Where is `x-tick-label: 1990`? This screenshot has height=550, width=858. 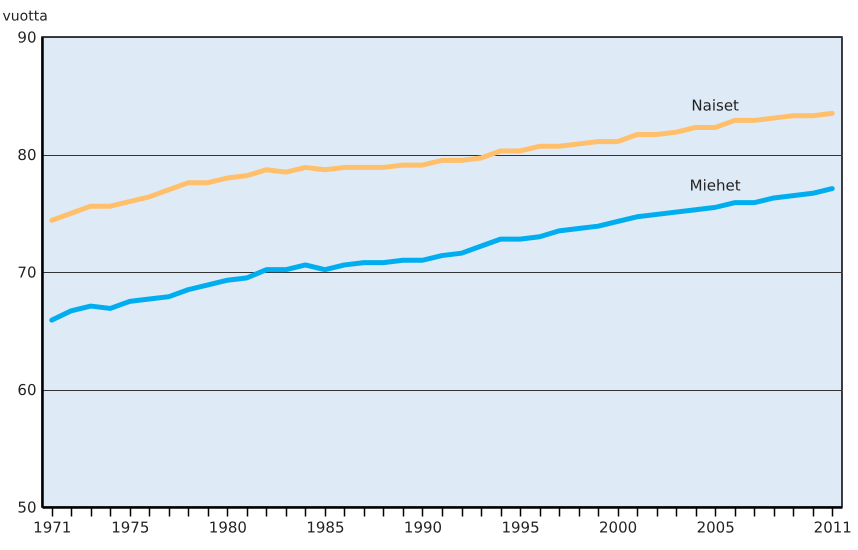
x-tick-label: 1990 is located at coordinates (423, 527).